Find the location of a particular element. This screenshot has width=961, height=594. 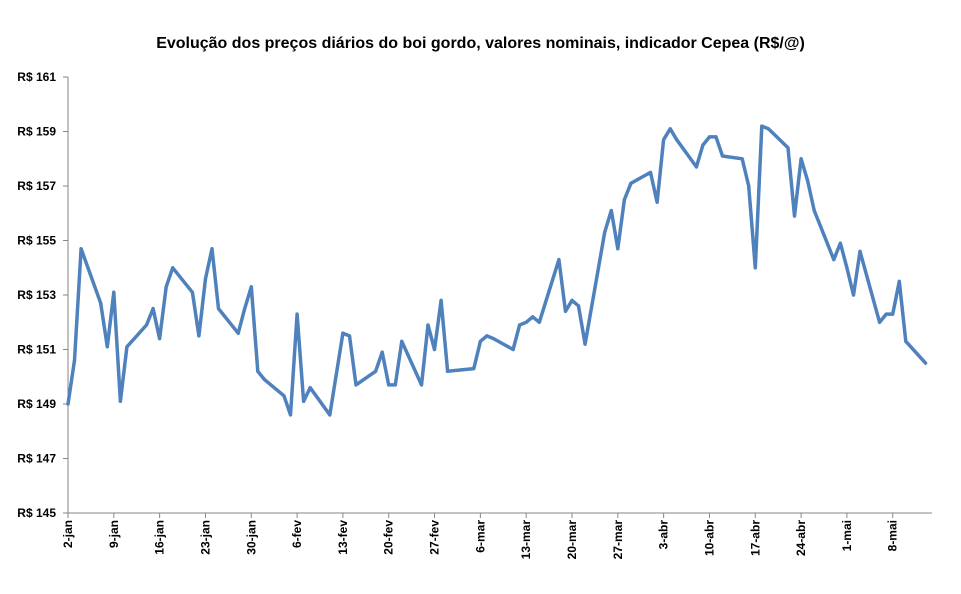

y-tick-label: R$ 145 is located at coordinates (36, 513).